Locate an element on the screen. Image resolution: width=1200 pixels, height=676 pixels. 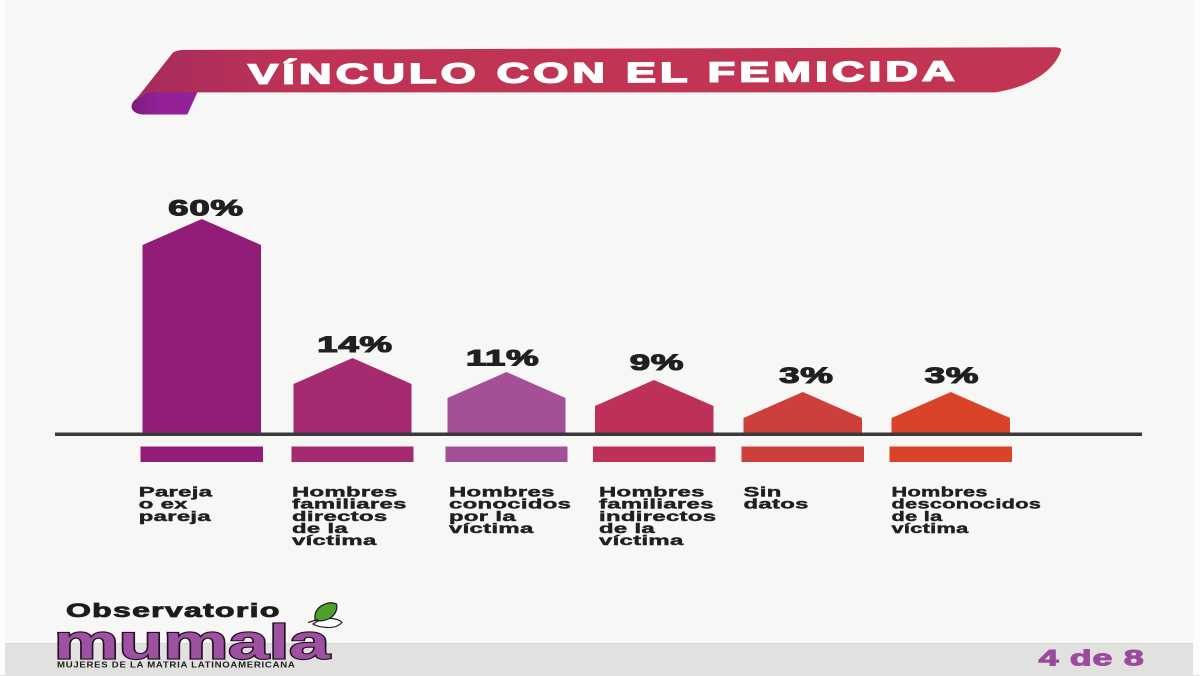
svg-text: 60% is located at coordinates (206, 209).